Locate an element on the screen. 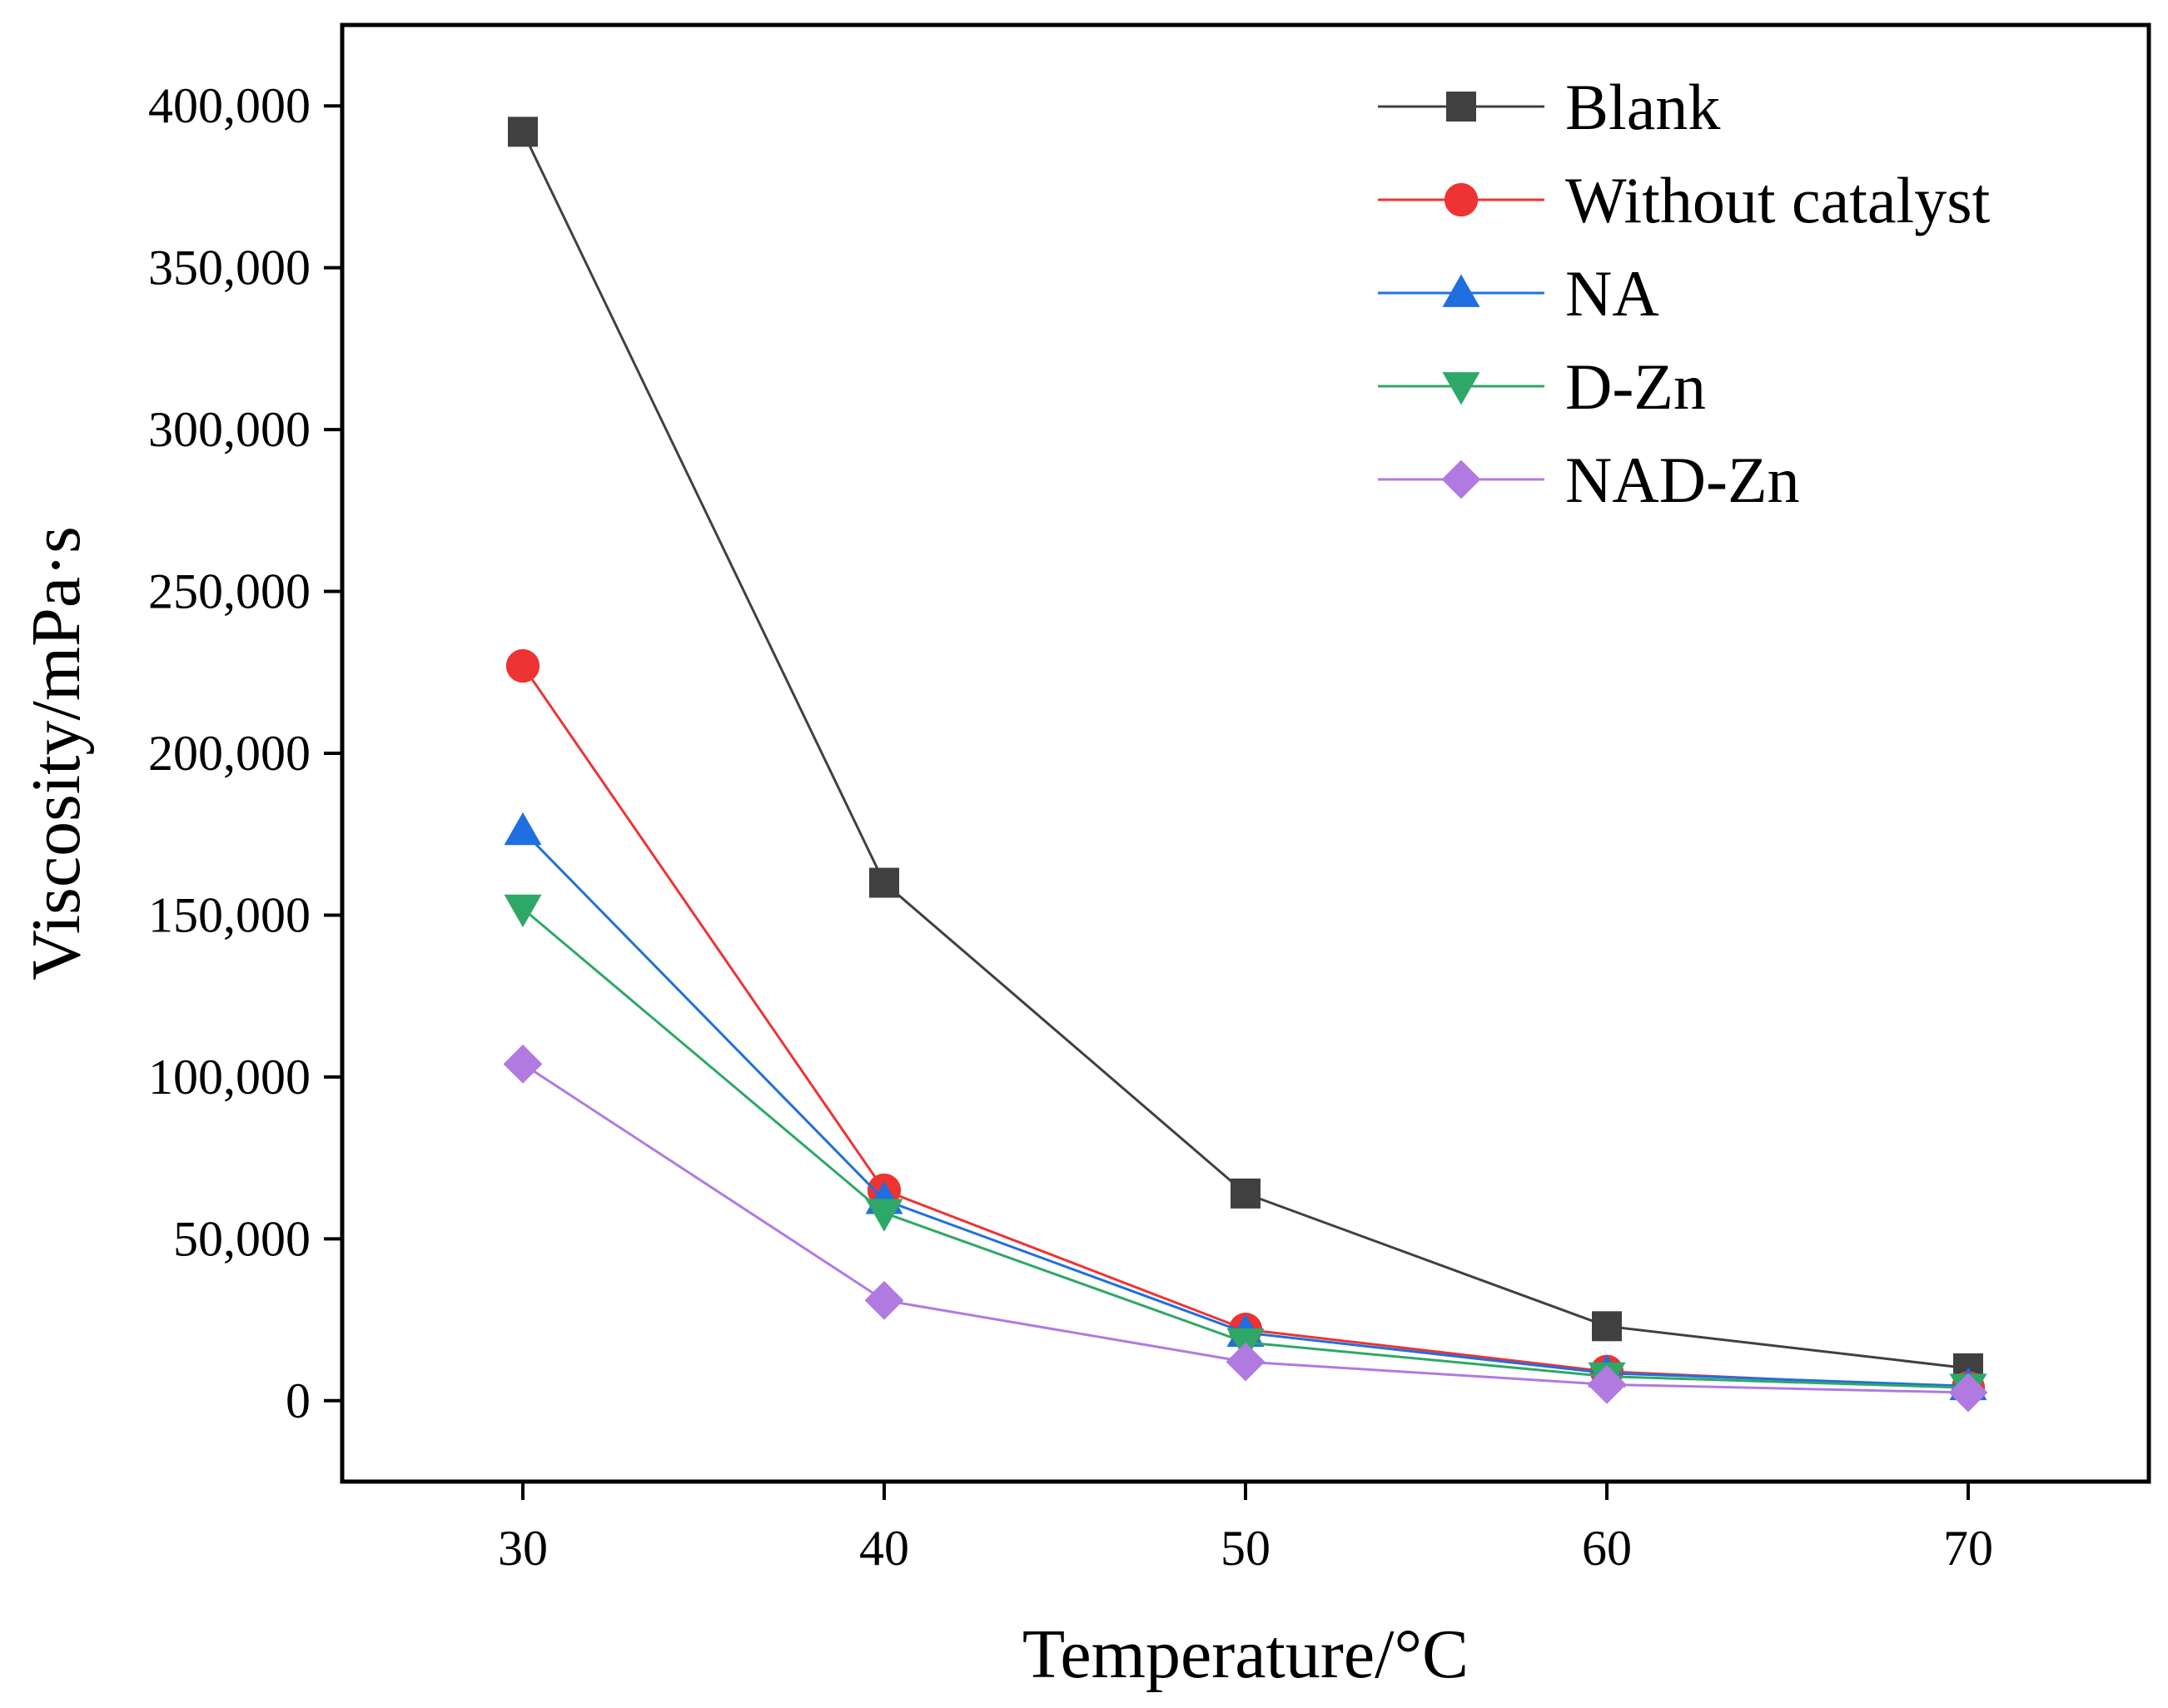 The width and height of the screenshot is (2168, 1708). legend-item: NA is located at coordinates (1518, 293).